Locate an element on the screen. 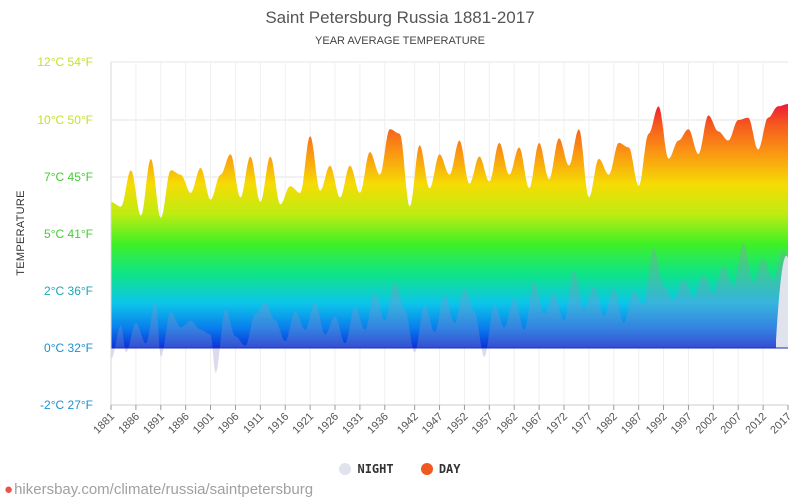 The width and height of the screenshot is (800, 500). location-pin-icon: ● is located at coordinates (9, 489).